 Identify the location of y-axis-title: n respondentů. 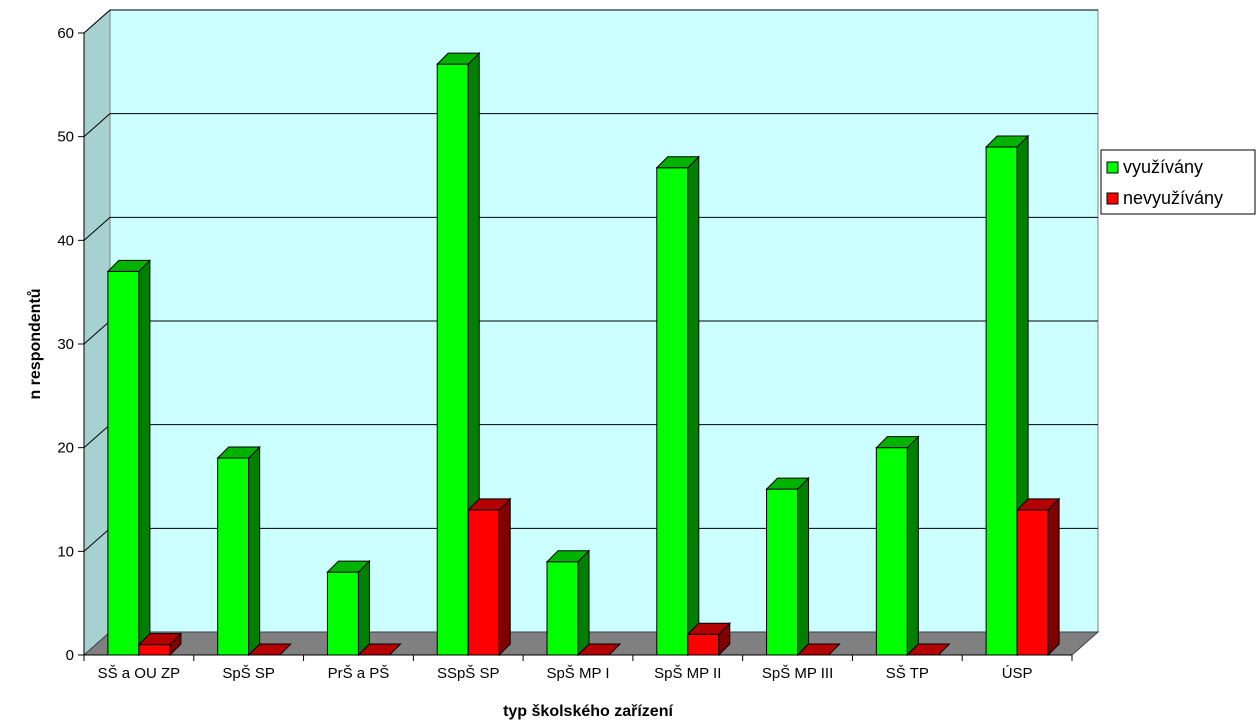
(35, 343).